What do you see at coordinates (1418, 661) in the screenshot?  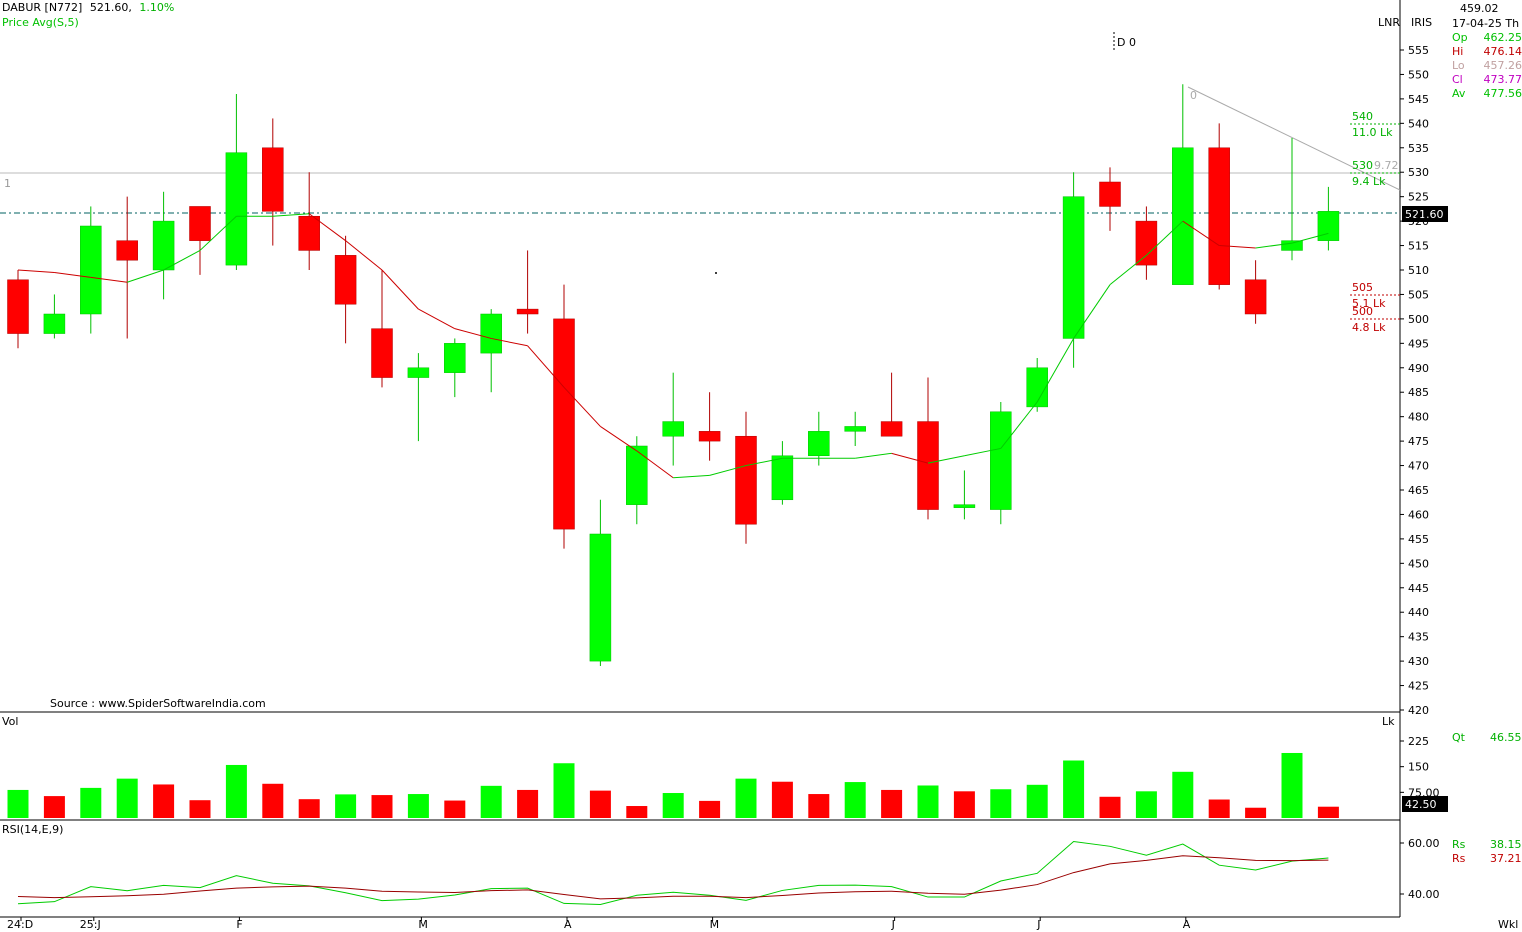 I see `price-tick-label: 430` at bounding box center [1418, 661].